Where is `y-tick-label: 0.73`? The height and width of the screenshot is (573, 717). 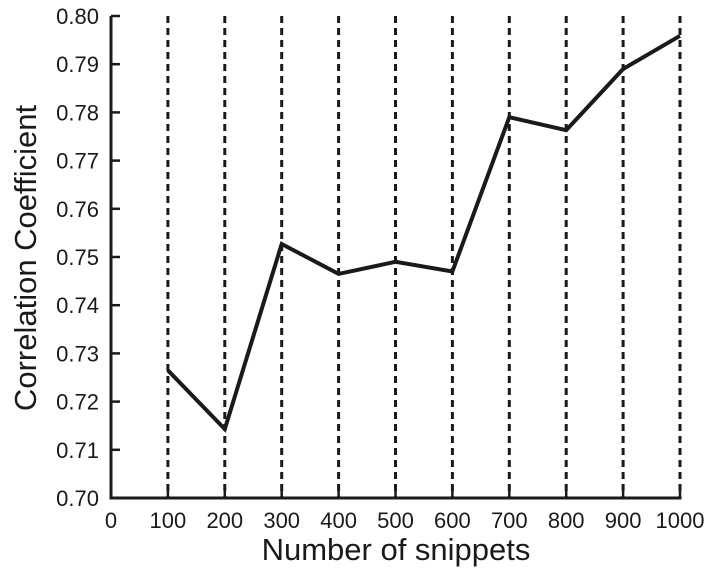 y-tick-label: 0.73 is located at coordinates (77, 353).